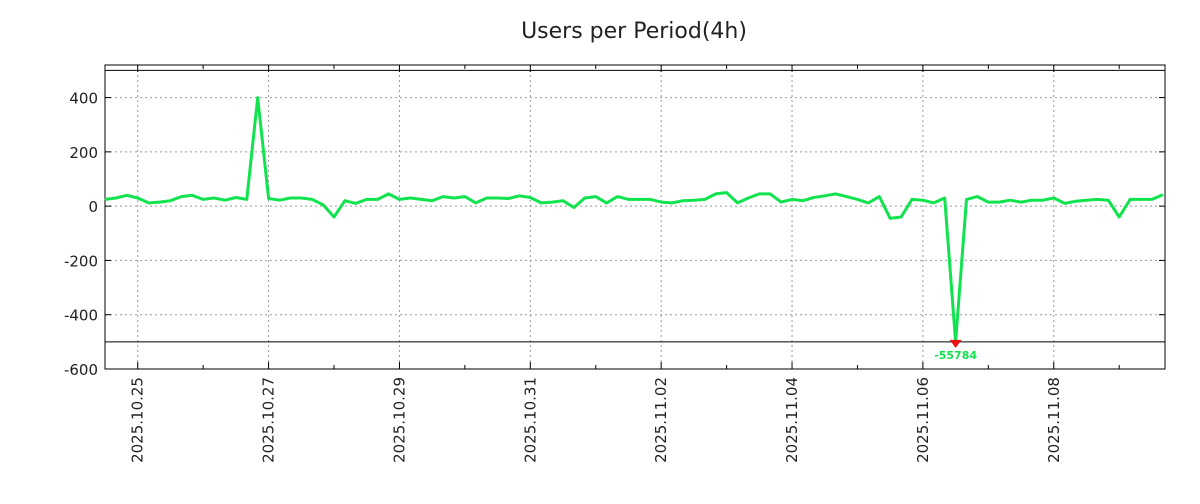  Describe the element at coordinates (530, 420) in the screenshot. I see `x-tick-label: 2025.10.31` at that location.